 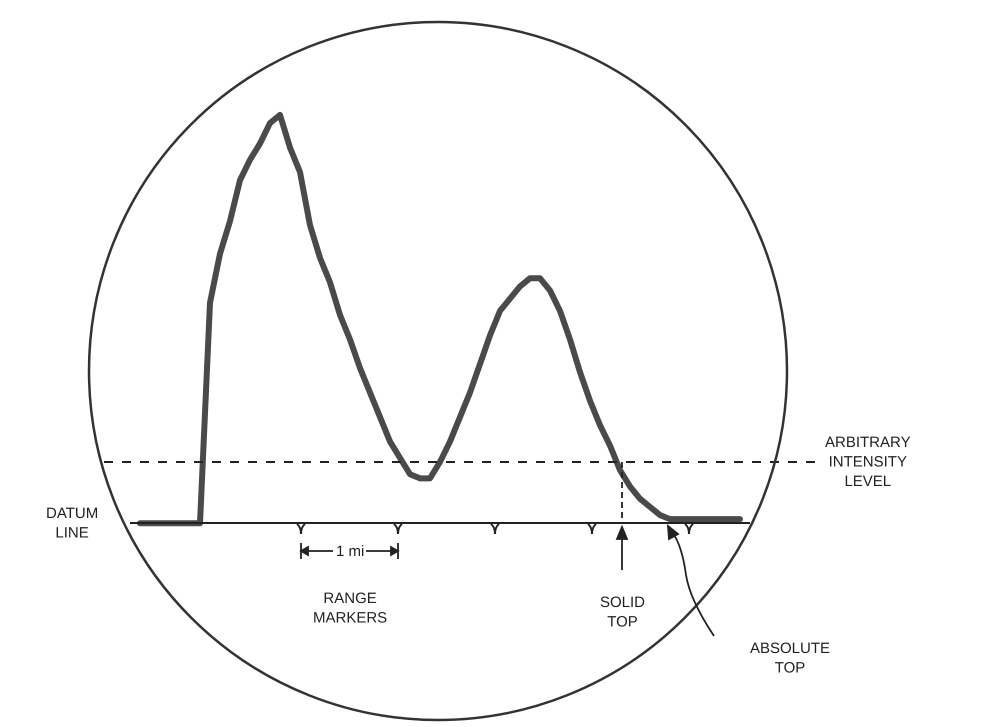 What do you see at coordinates (790, 658) in the screenshot?
I see `text: ABSOLUTE TOP` at bounding box center [790, 658].